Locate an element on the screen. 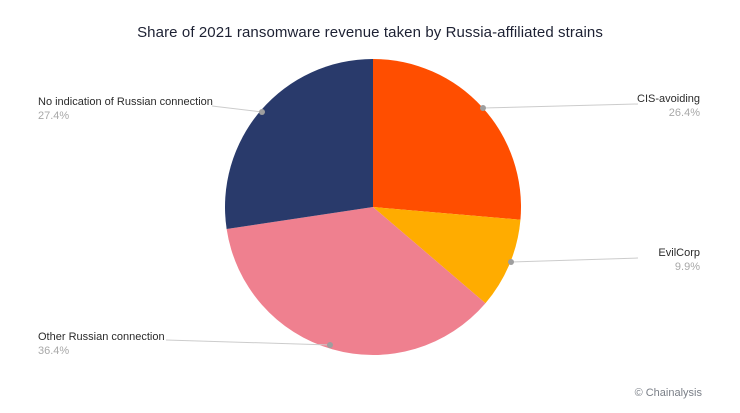 This screenshot has height=413, width=740. slice-percentage: 26.4% is located at coordinates (684, 113).